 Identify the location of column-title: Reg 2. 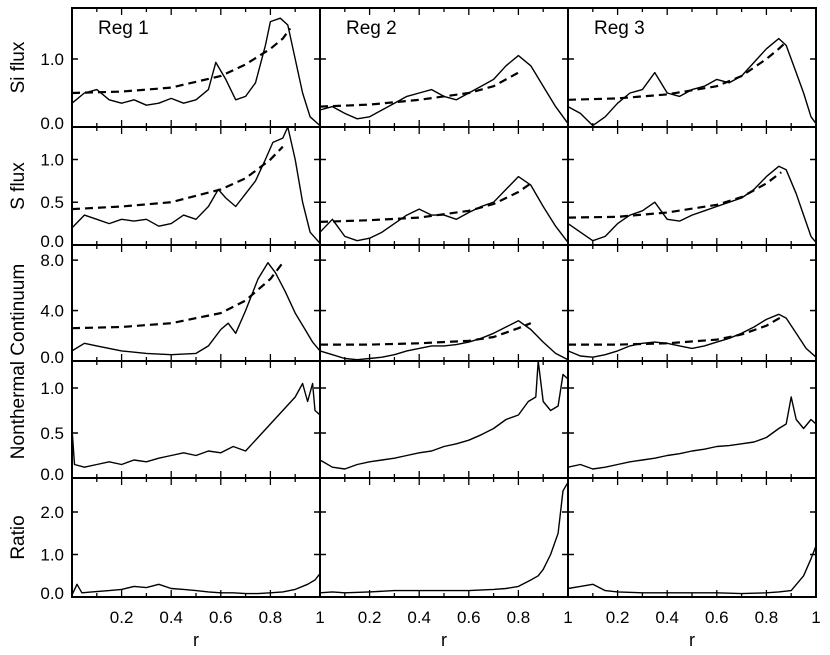
(371, 28).